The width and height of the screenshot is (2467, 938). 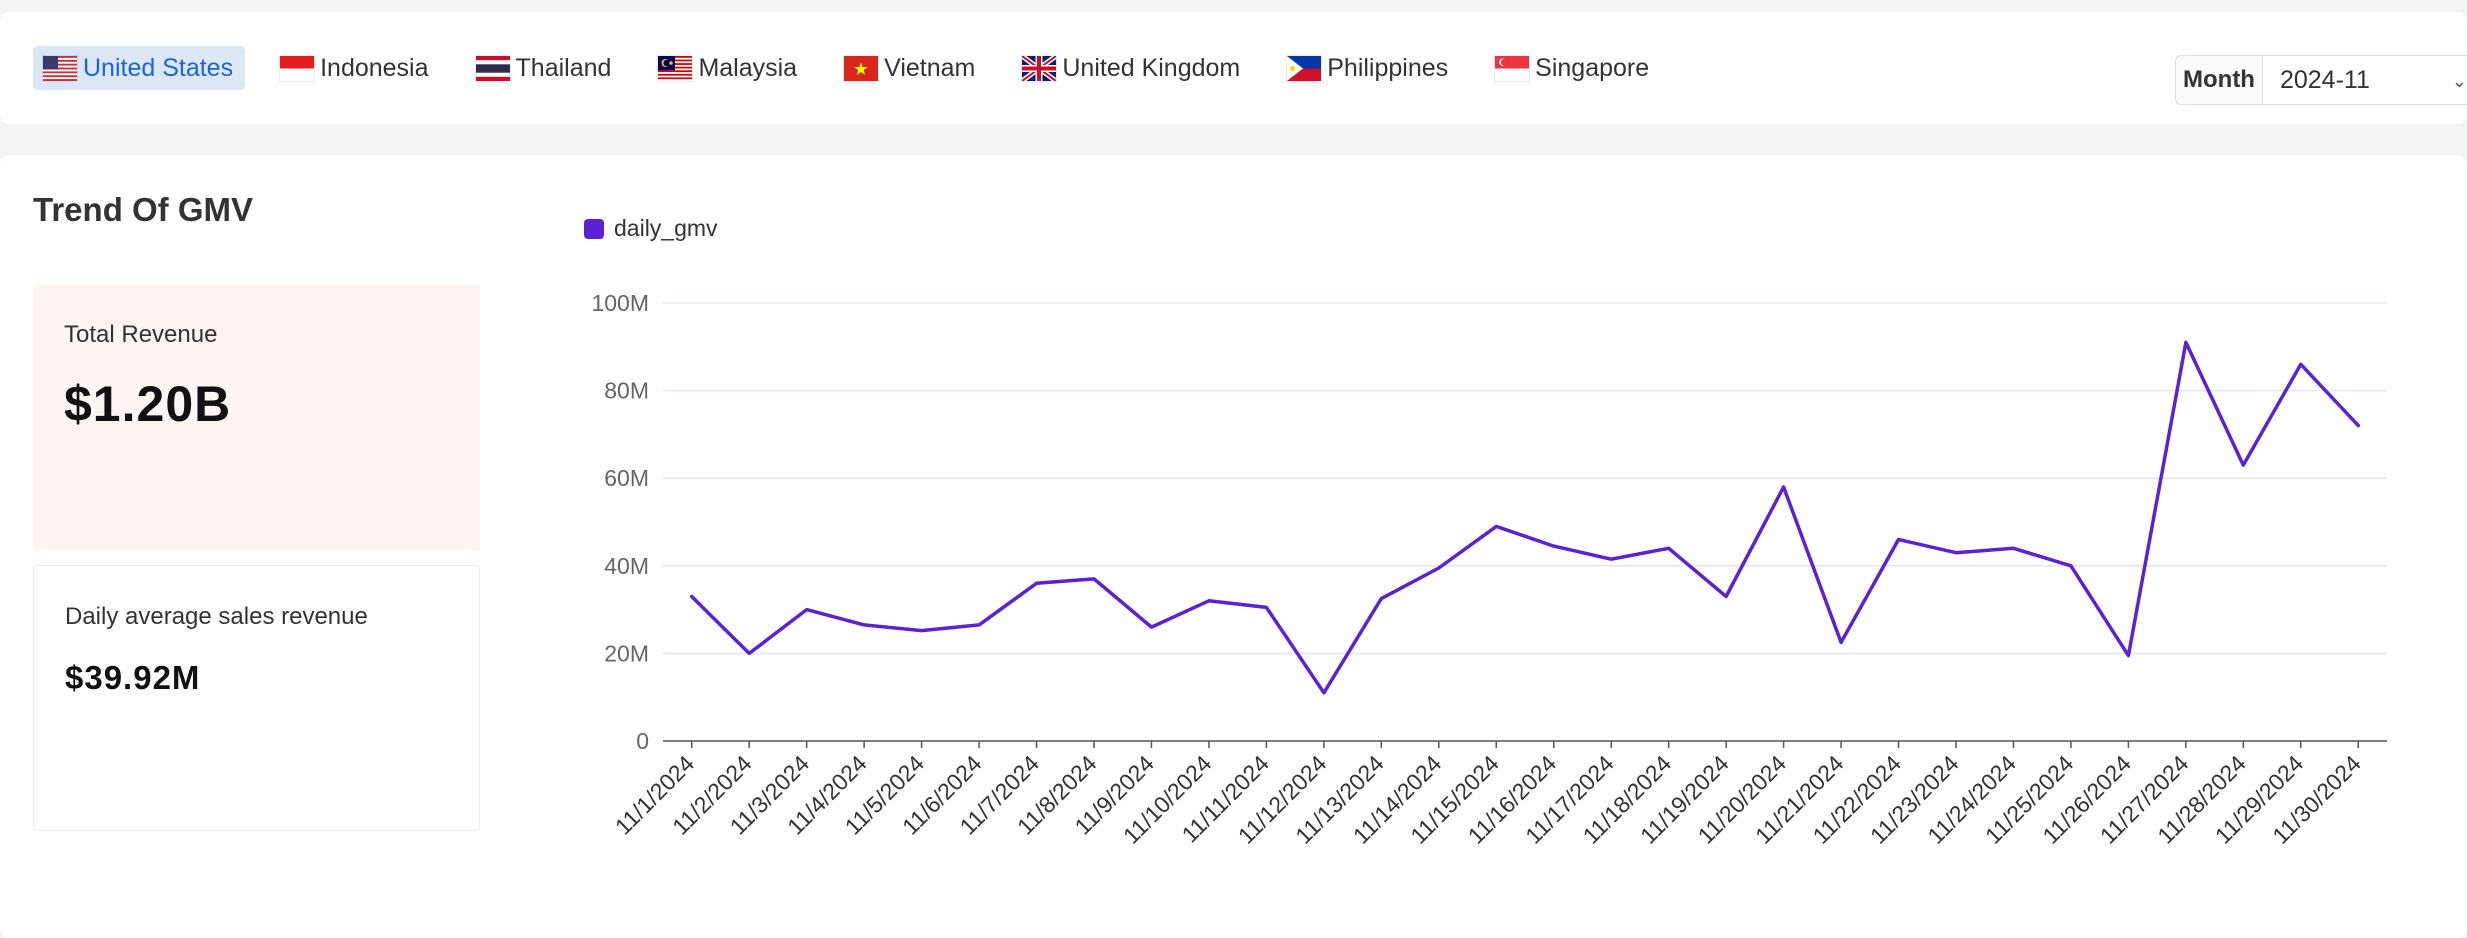 I want to click on y-tick-label: 100M, so click(x=620, y=303).